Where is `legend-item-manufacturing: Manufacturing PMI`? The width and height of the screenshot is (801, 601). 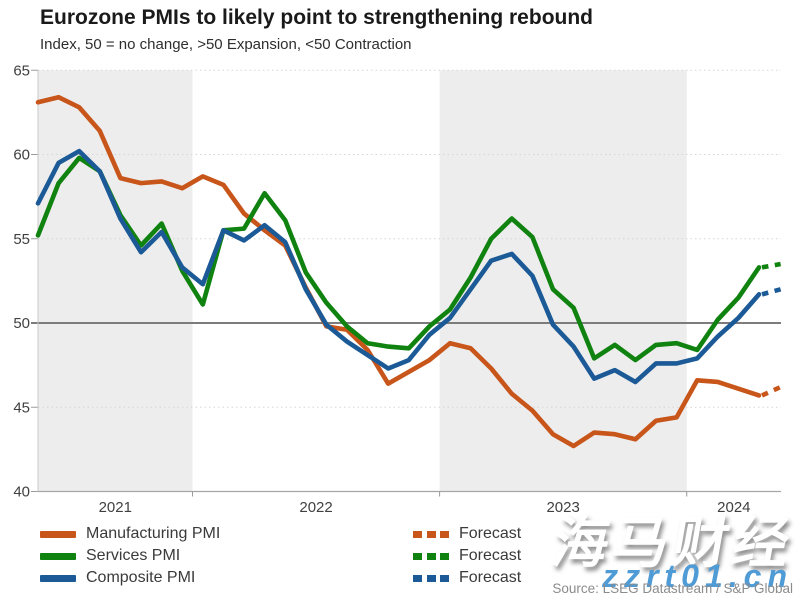
legend-item-manufacturing: Manufacturing PMI is located at coordinates (130, 534).